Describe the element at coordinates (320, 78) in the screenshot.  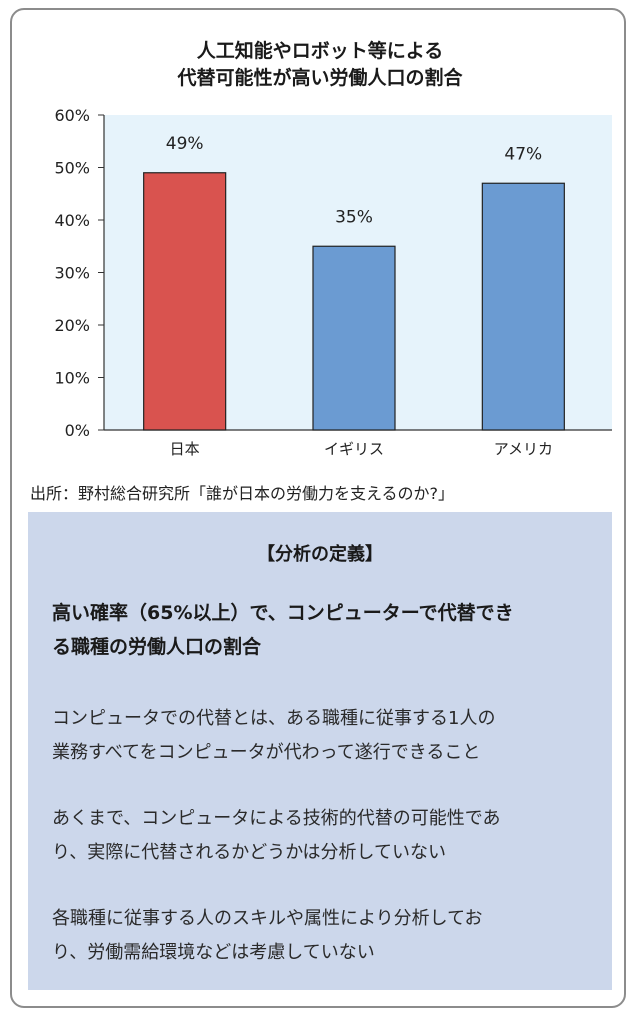
I see `chart-title-line-2: 代替可能性が高い労働人口の割合` at that location.